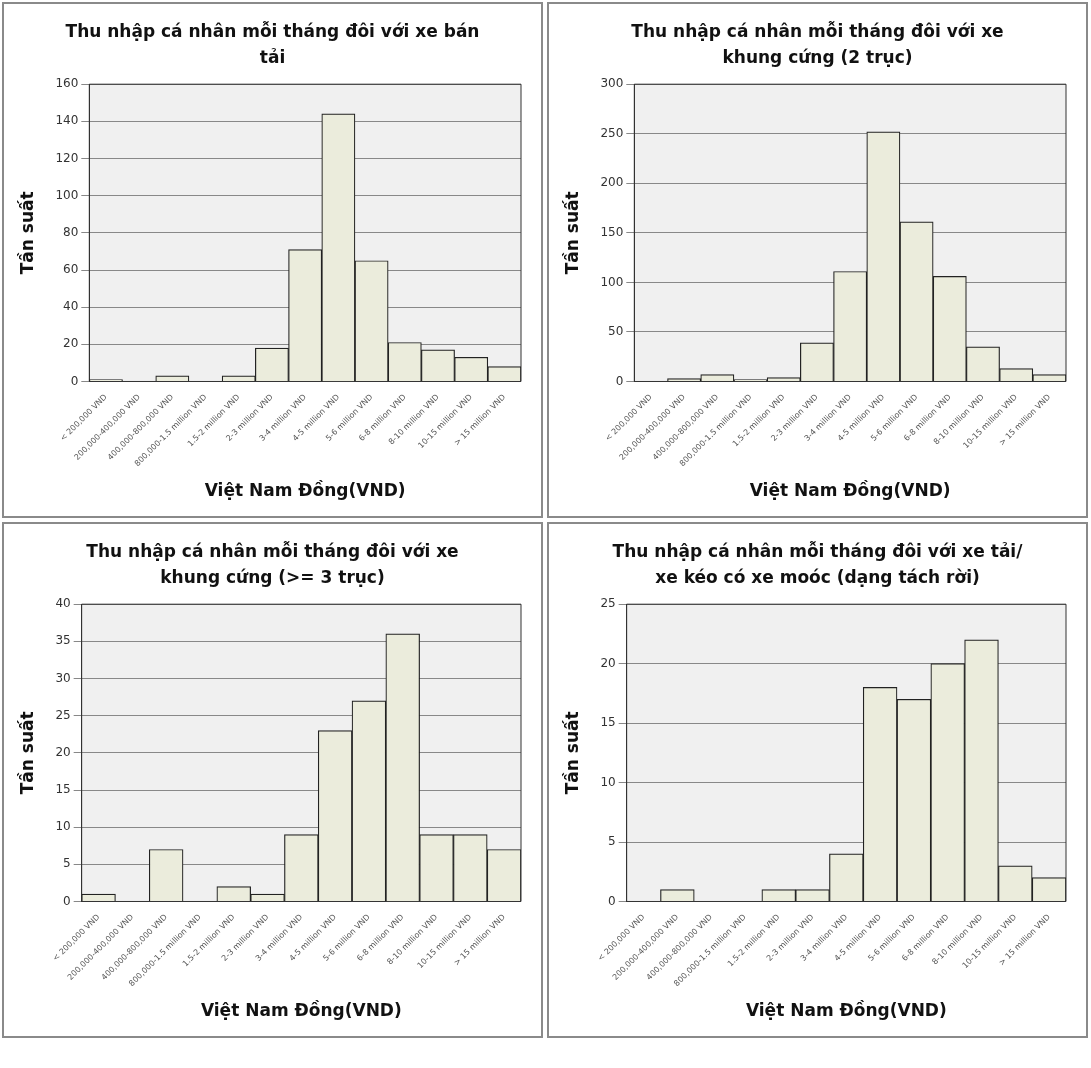 The height and width of the screenshot is (1068, 1091). I want to click on y-tick-label: 200, so click(612, 182).